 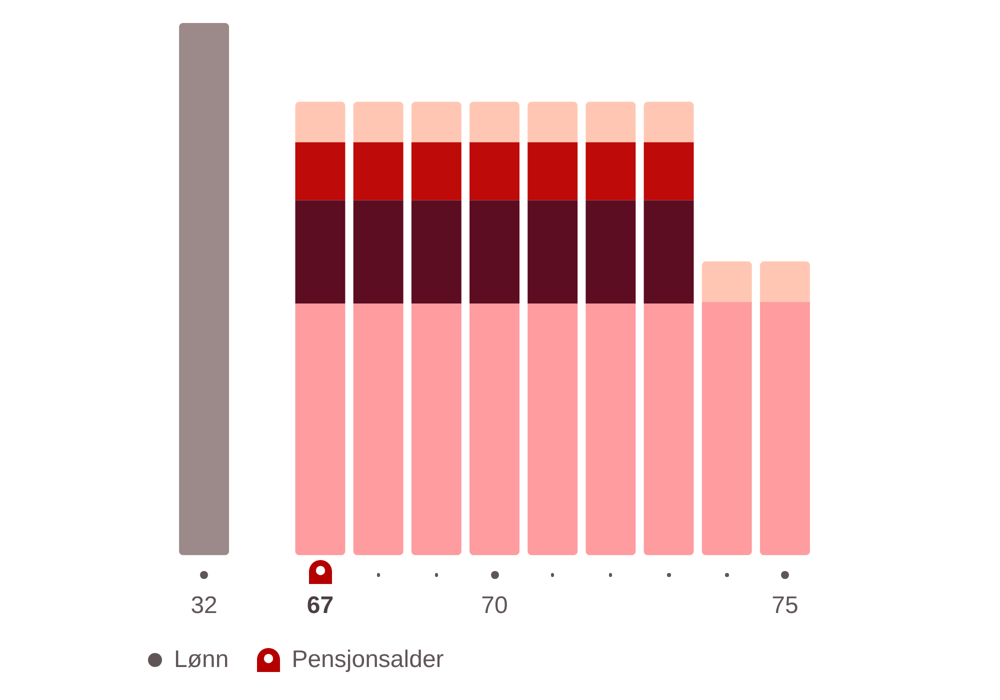 What do you see at coordinates (204, 606) in the screenshot?
I see `x-tick-label: 32` at bounding box center [204, 606].